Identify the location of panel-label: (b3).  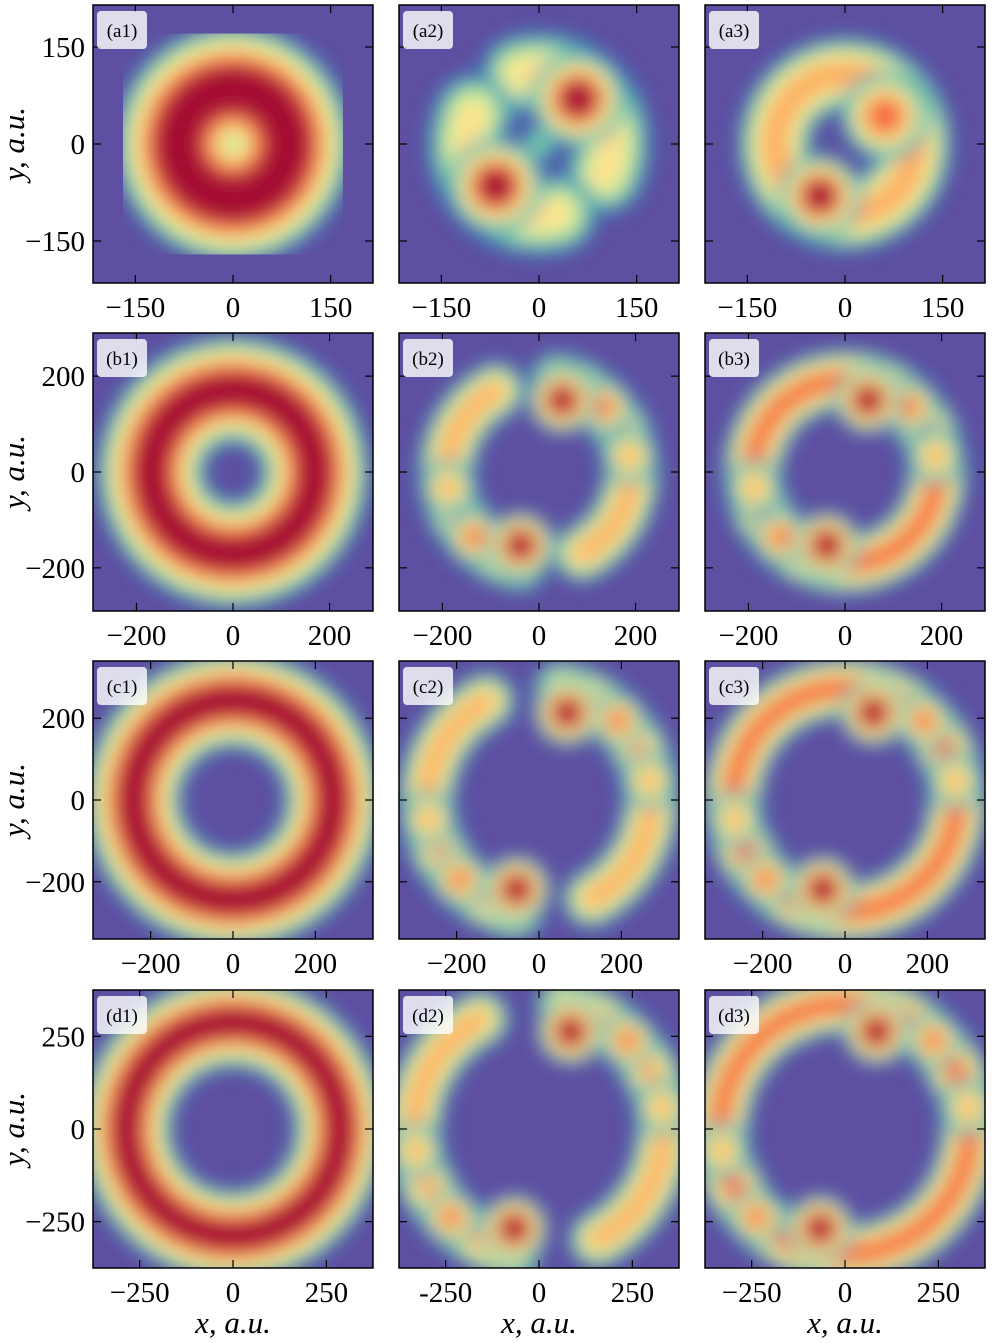
(734, 359).